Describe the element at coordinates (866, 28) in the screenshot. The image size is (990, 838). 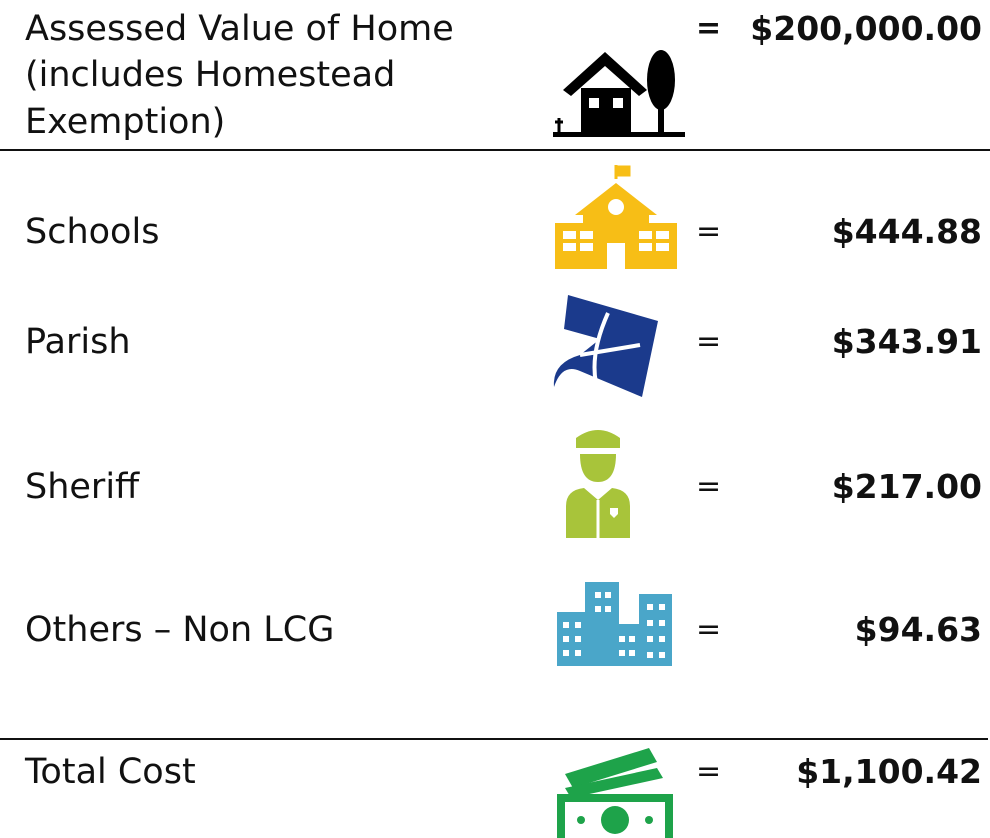
I see `value: $200,000.00` at that location.